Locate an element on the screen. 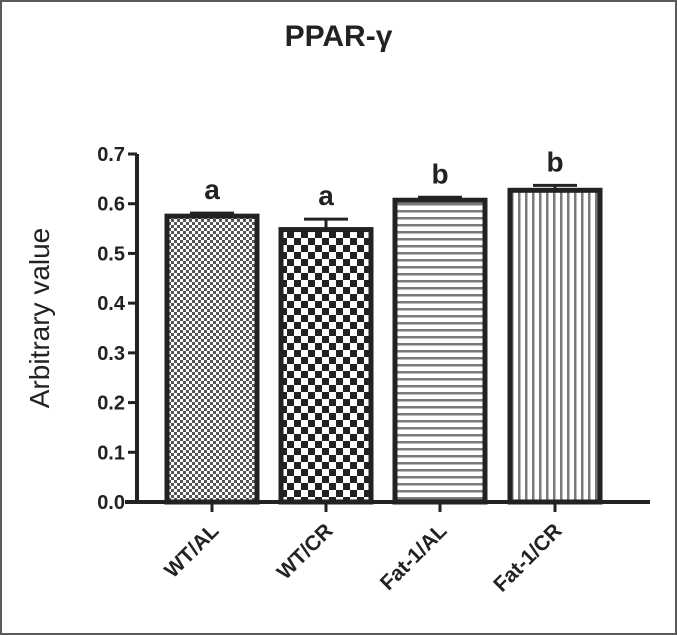 Image resolution: width=677 pixels, height=635 pixels. y-tick-label: 0.1 is located at coordinates (111, 453).